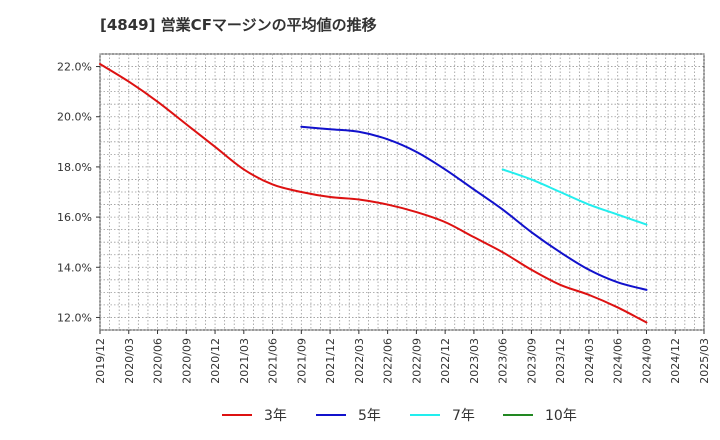  I want to click on x-tick-label: 2020/06, so click(158, 361).